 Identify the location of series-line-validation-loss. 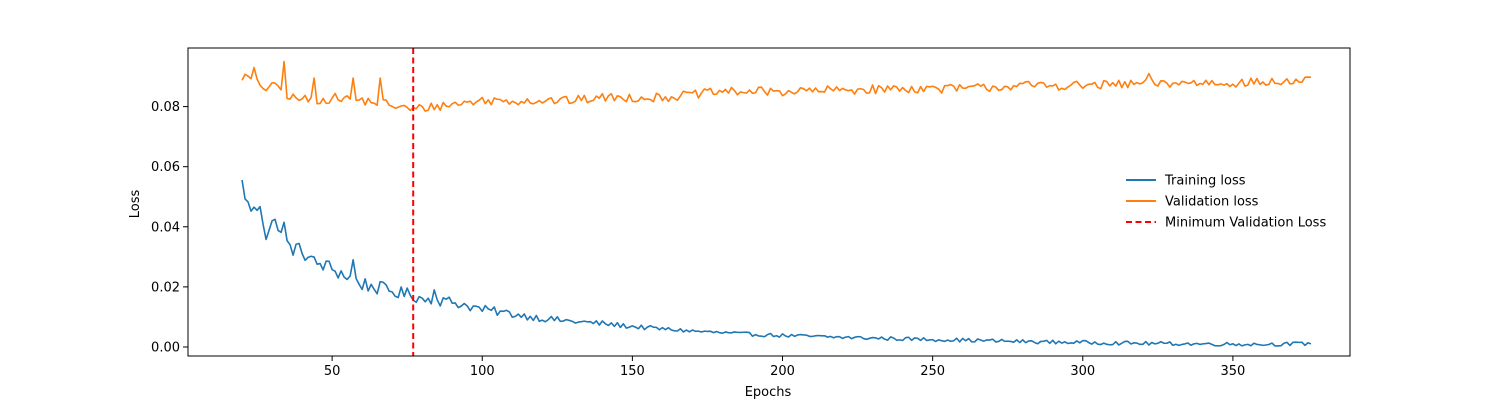
(776, 86).